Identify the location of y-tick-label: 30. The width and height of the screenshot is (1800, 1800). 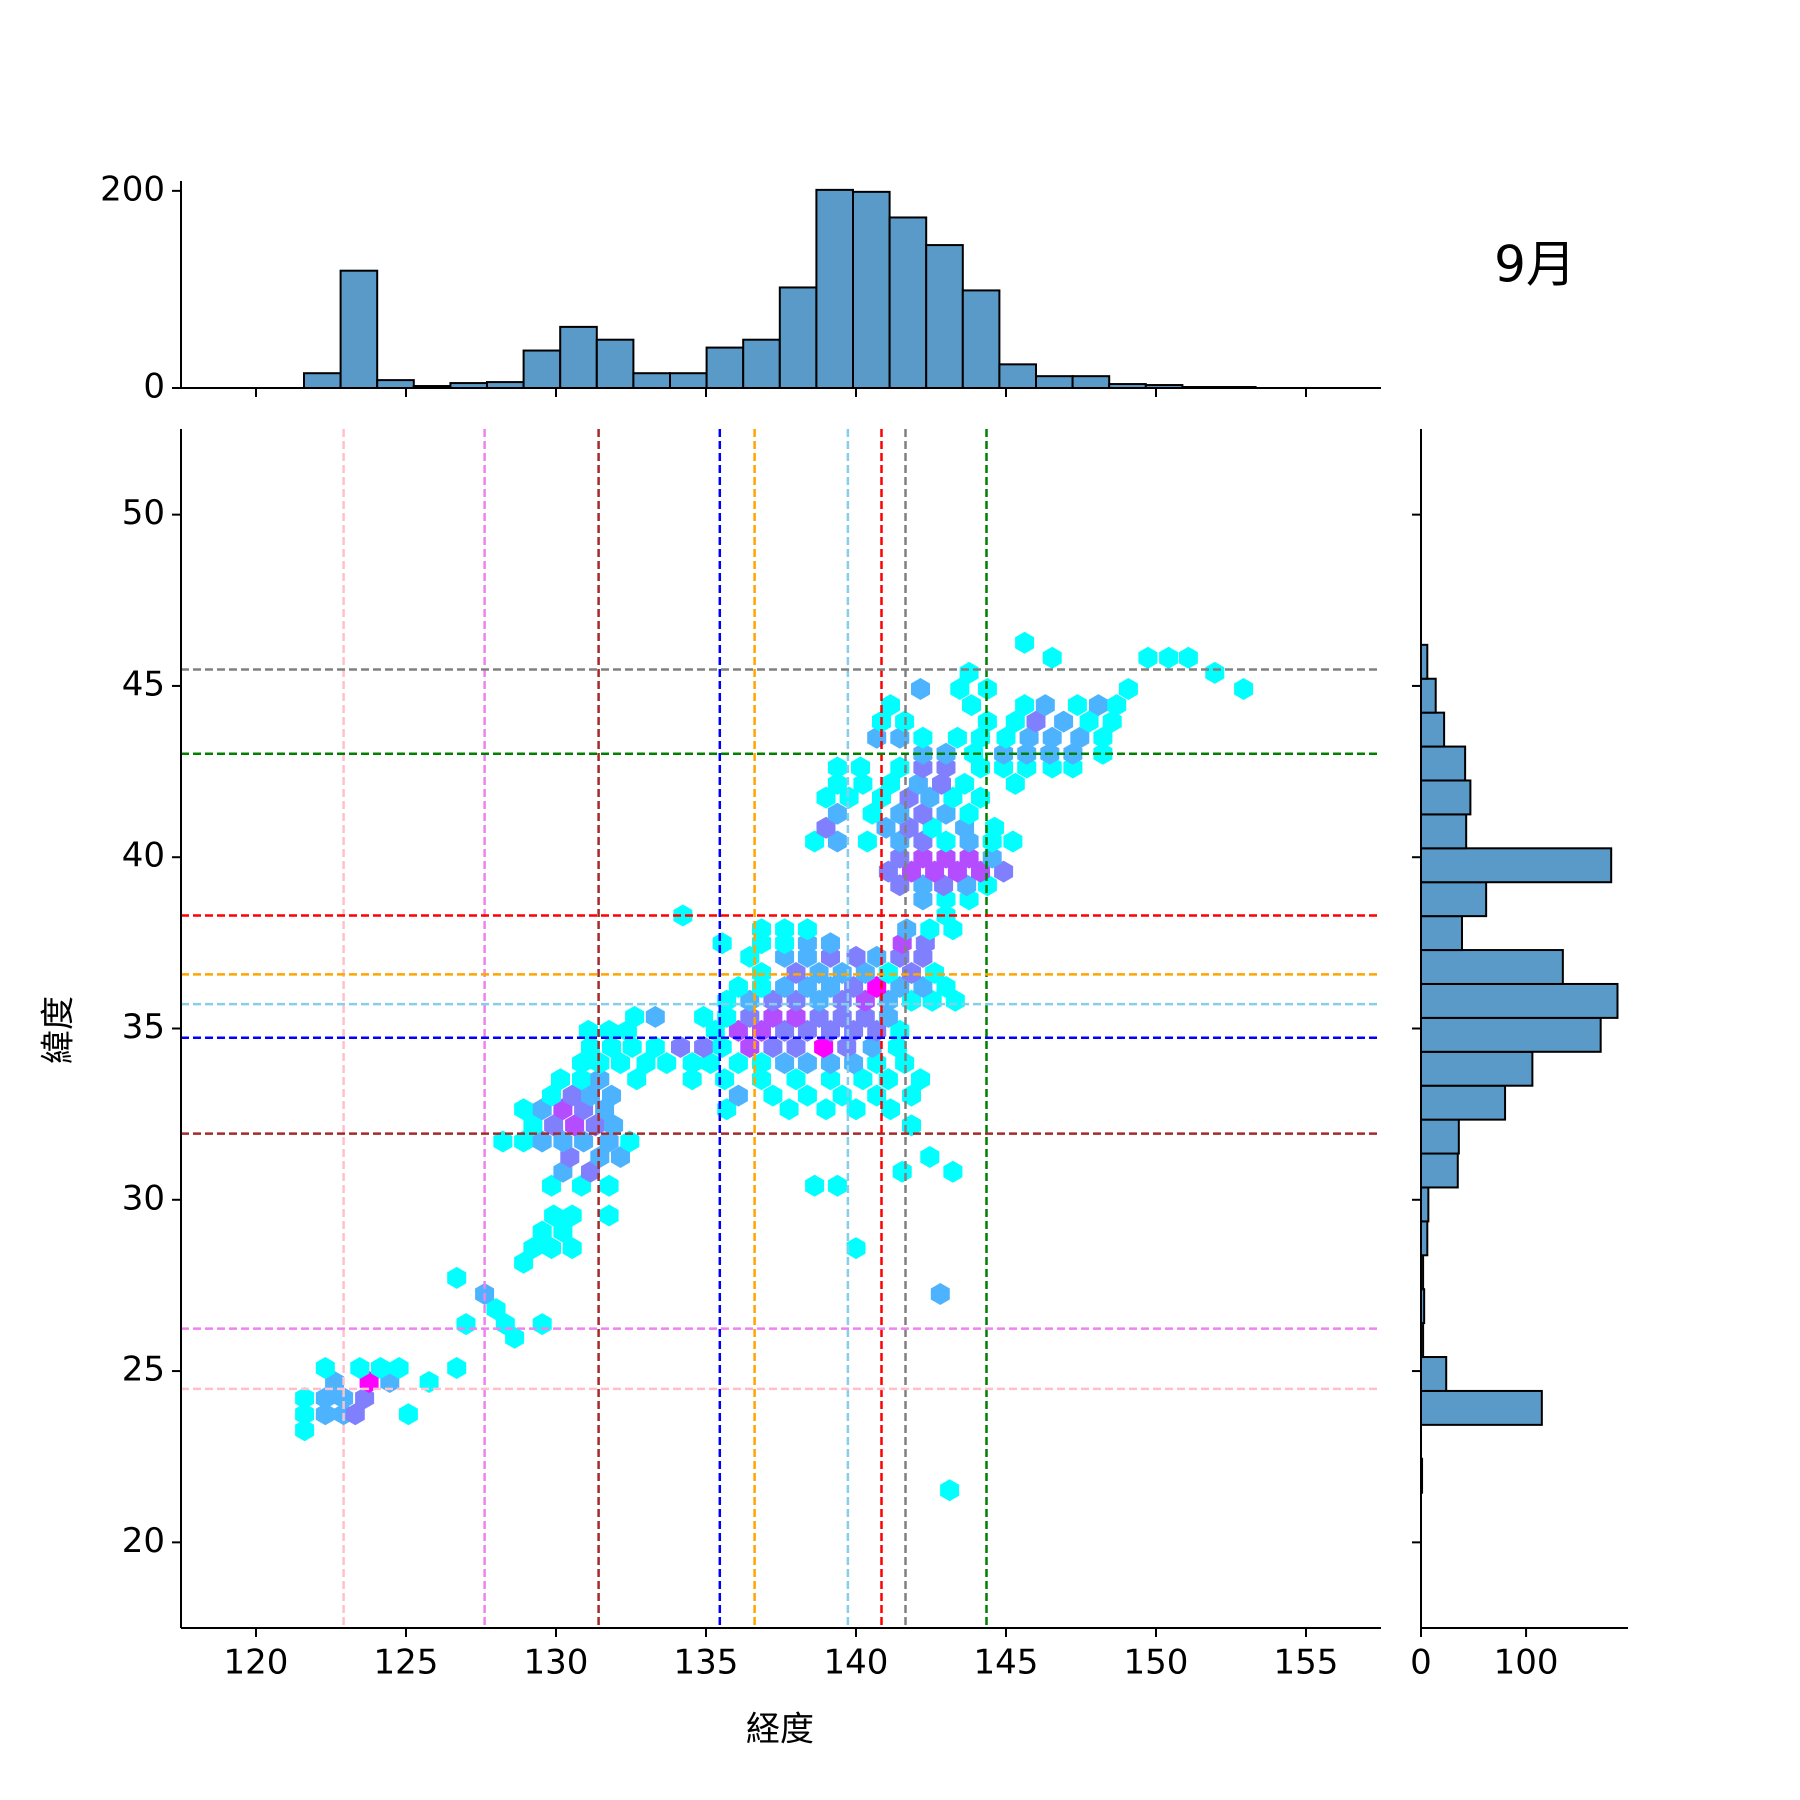
(143, 1198).